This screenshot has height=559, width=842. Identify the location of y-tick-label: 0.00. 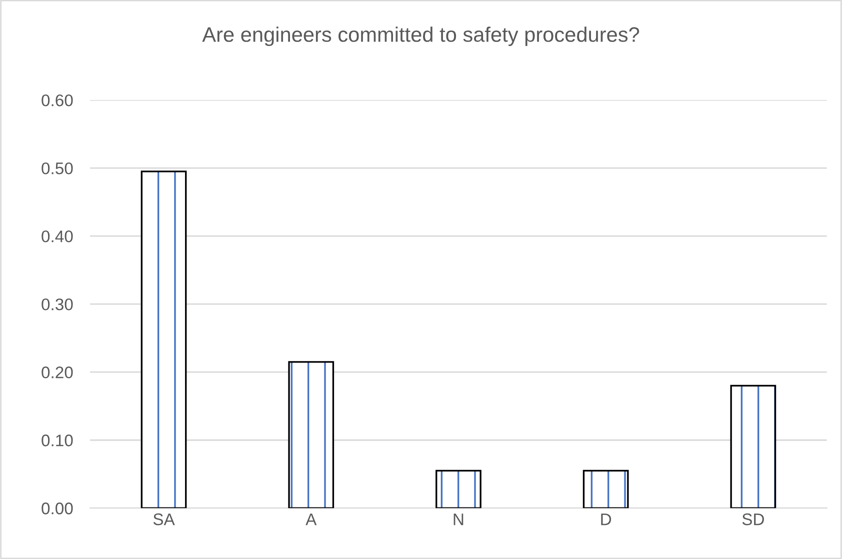
(57, 508).